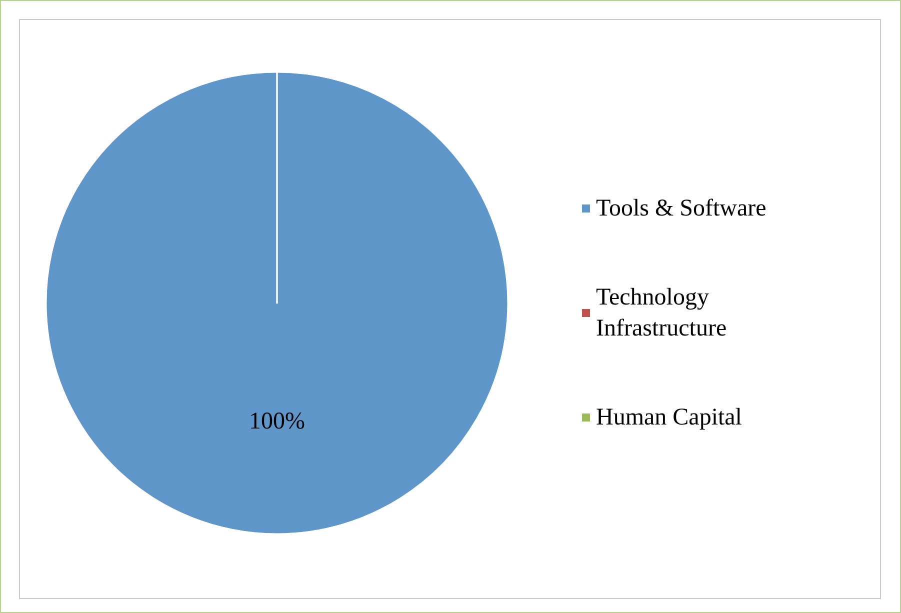 The image size is (901, 613). Describe the element at coordinates (661, 313) in the screenshot. I see `legend-label: Technology Infrastructure` at that location.